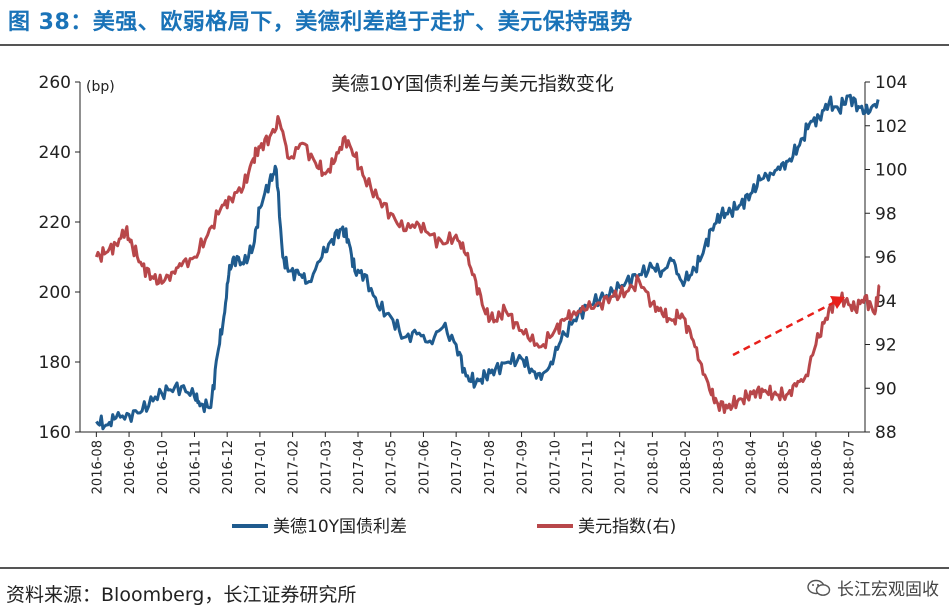 This screenshot has height=615, width=949. What do you see at coordinates (653, 467) in the screenshot?
I see `x-tick-label: 2018-01` at bounding box center [653, 467].